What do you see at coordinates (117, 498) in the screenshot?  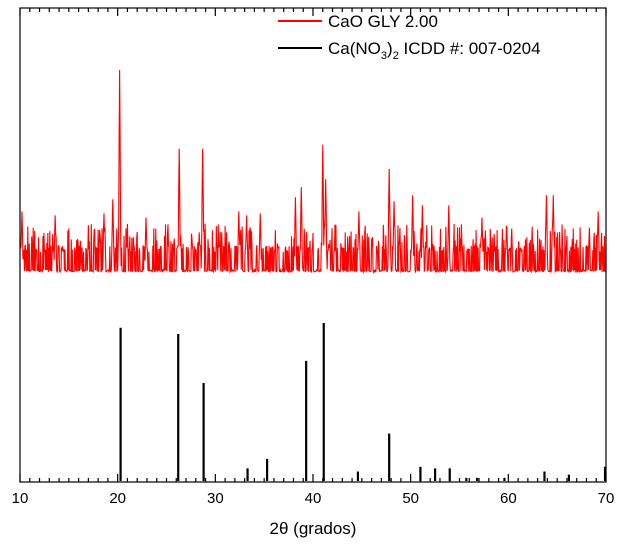 I see `x-tick-label-20: 20` at bounding box center [117, 498].